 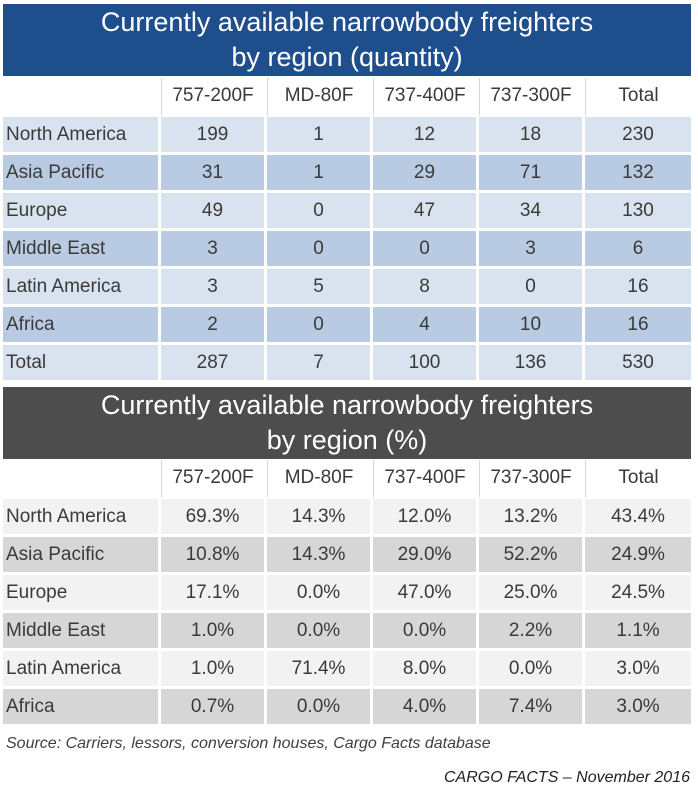 What do you see at coordinates (426, 136) in the screenshot?
I see `value-cell: 12` at bounding box center [426, 136].